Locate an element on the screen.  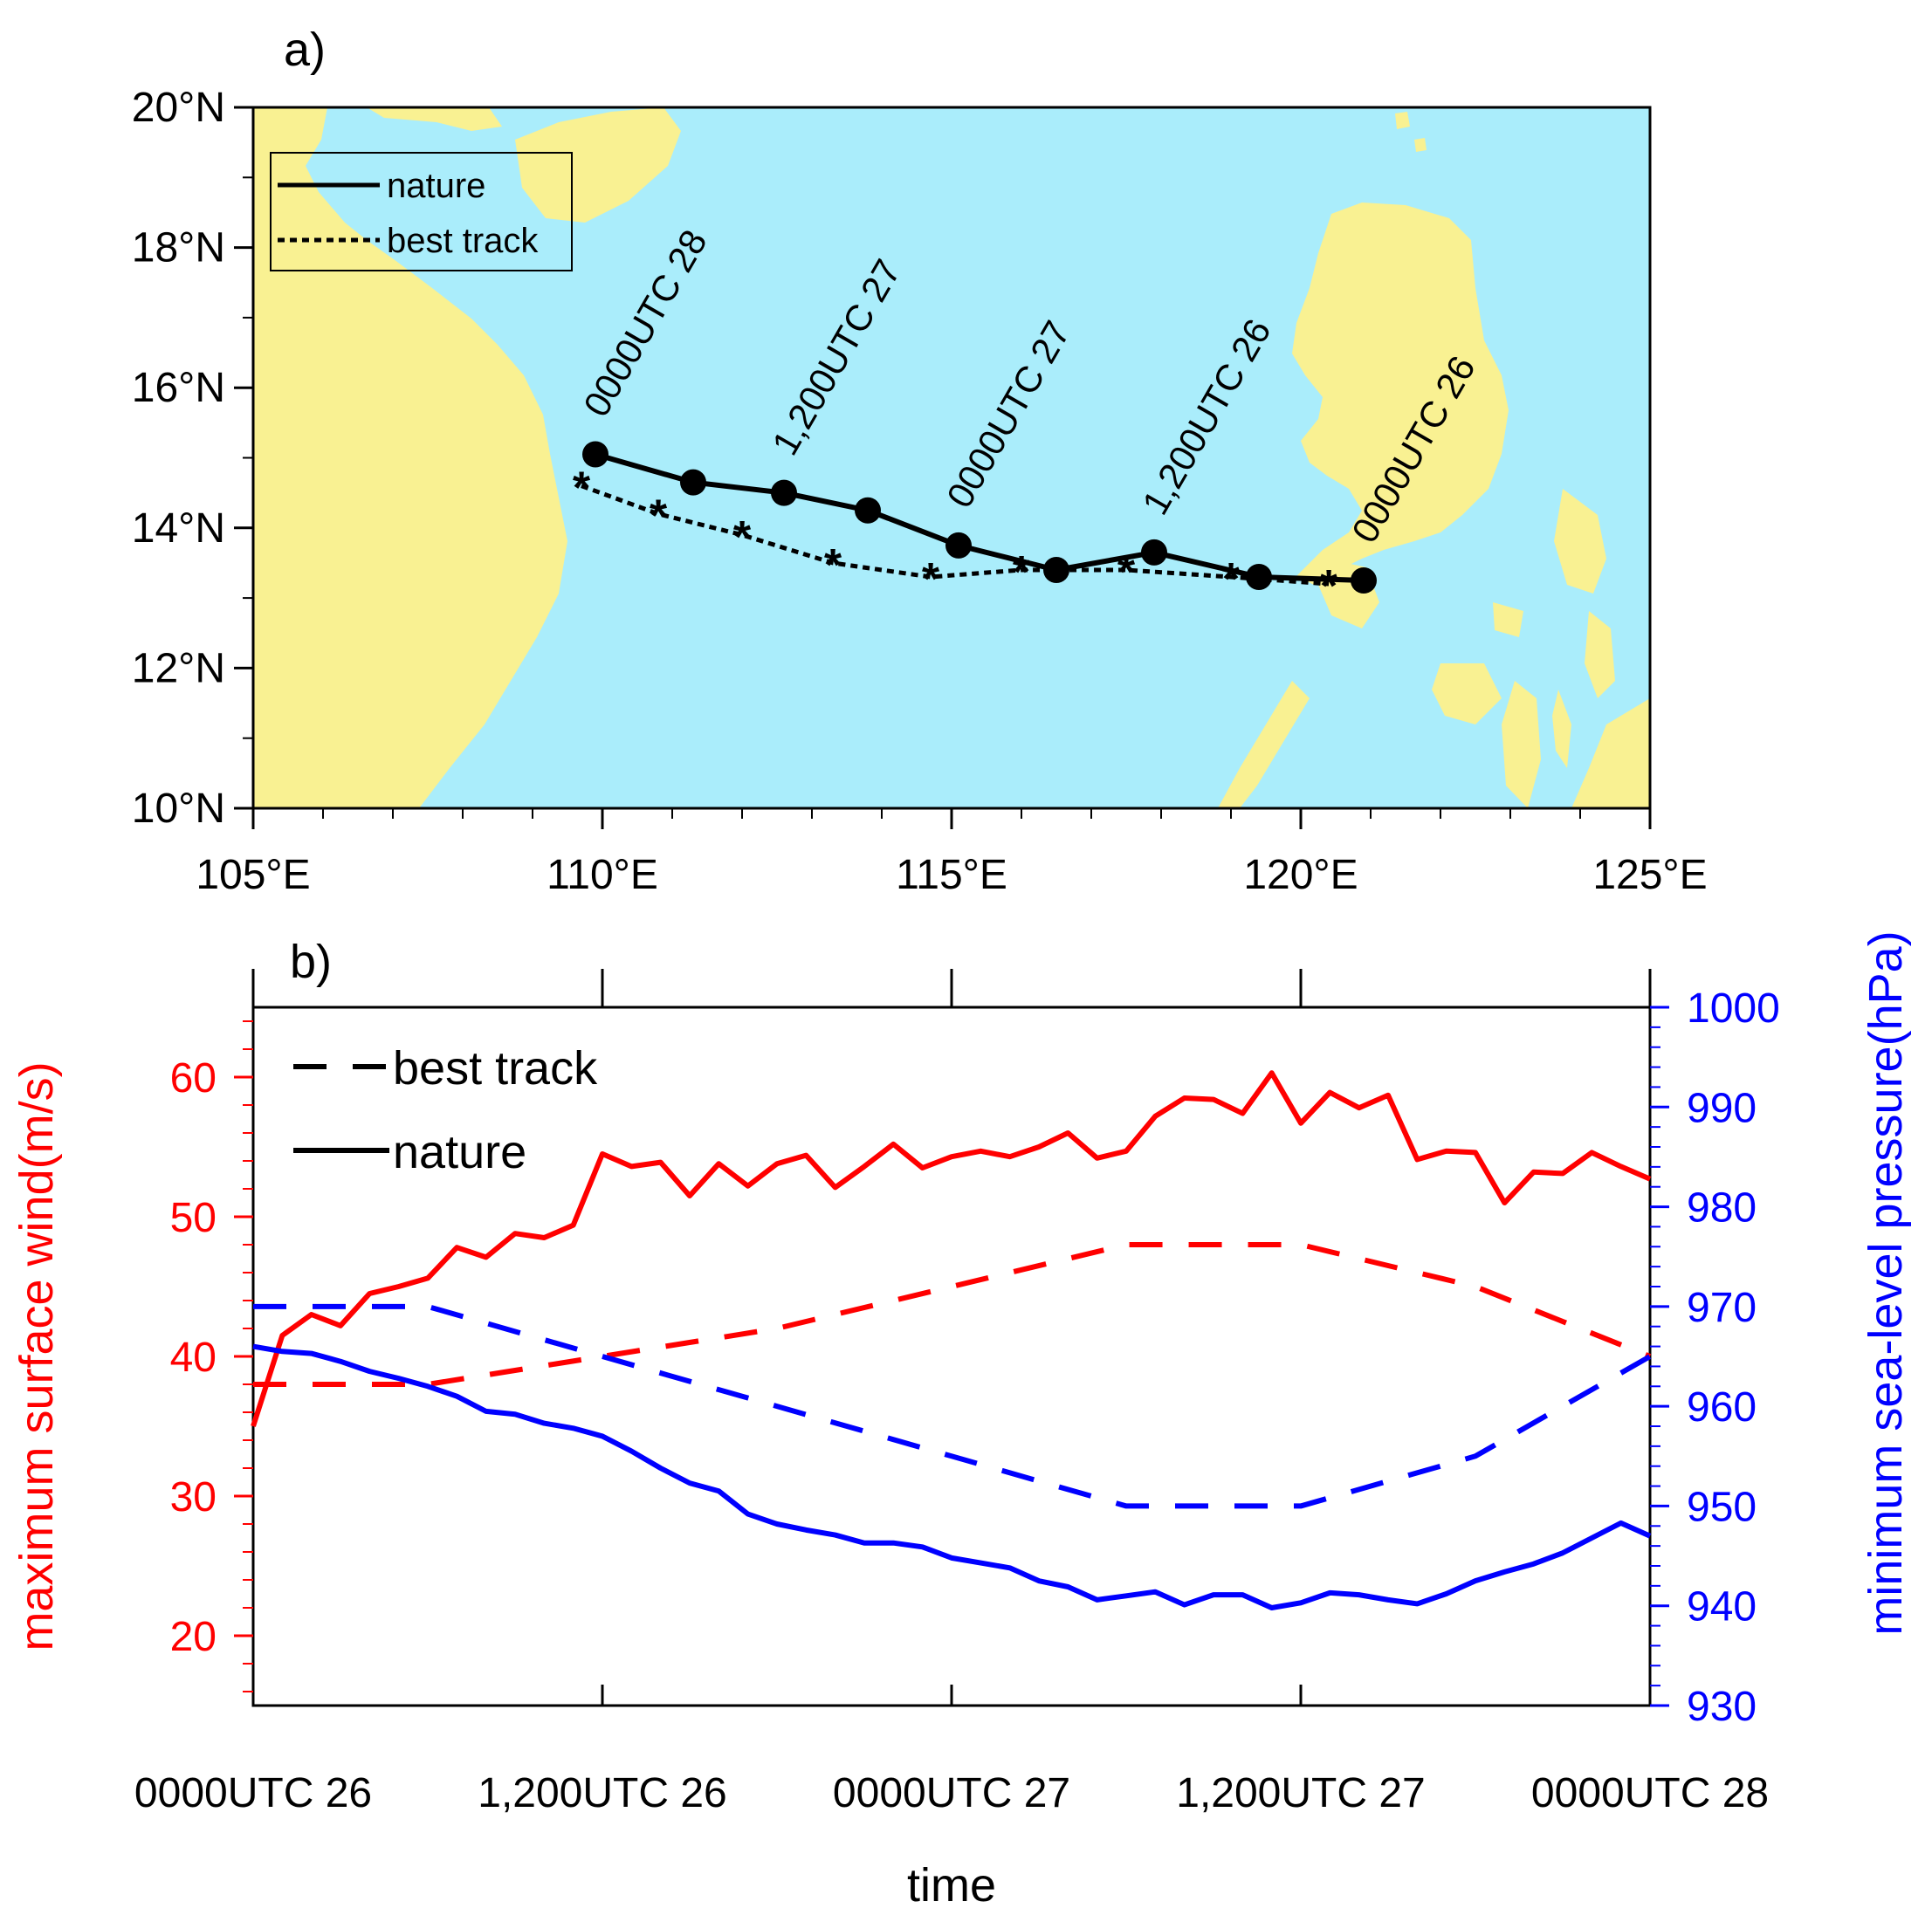
right-tick-label: 970 is located at coordinates (1722, 1308).